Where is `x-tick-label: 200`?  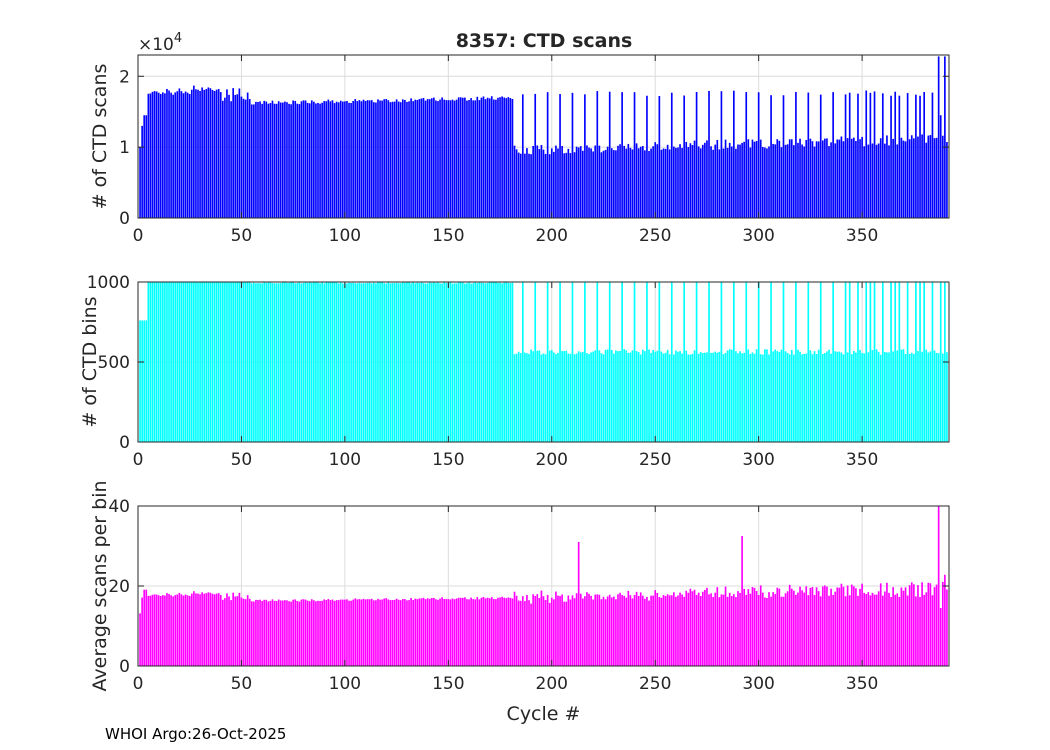
x-tick-label: 200 is located at coordinates (552, 236).